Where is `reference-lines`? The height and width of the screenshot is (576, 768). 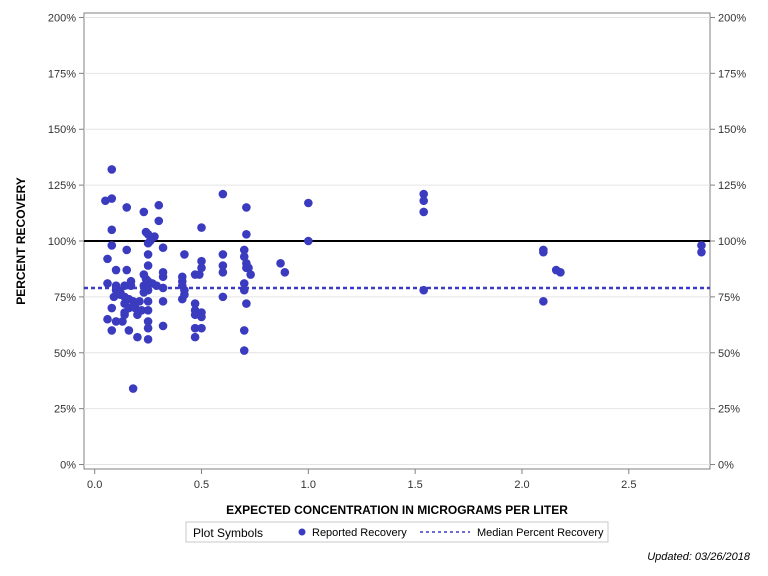 reference-lines is located at coordinates (397, 265).